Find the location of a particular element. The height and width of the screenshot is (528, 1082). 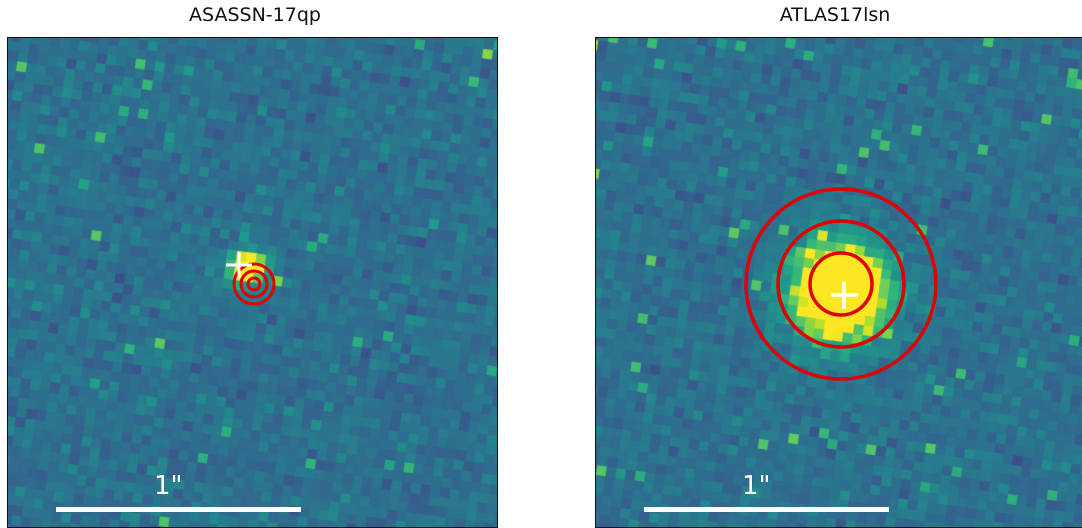

panel-title: ASASSN-17qp is located at coordinates (255, 15).